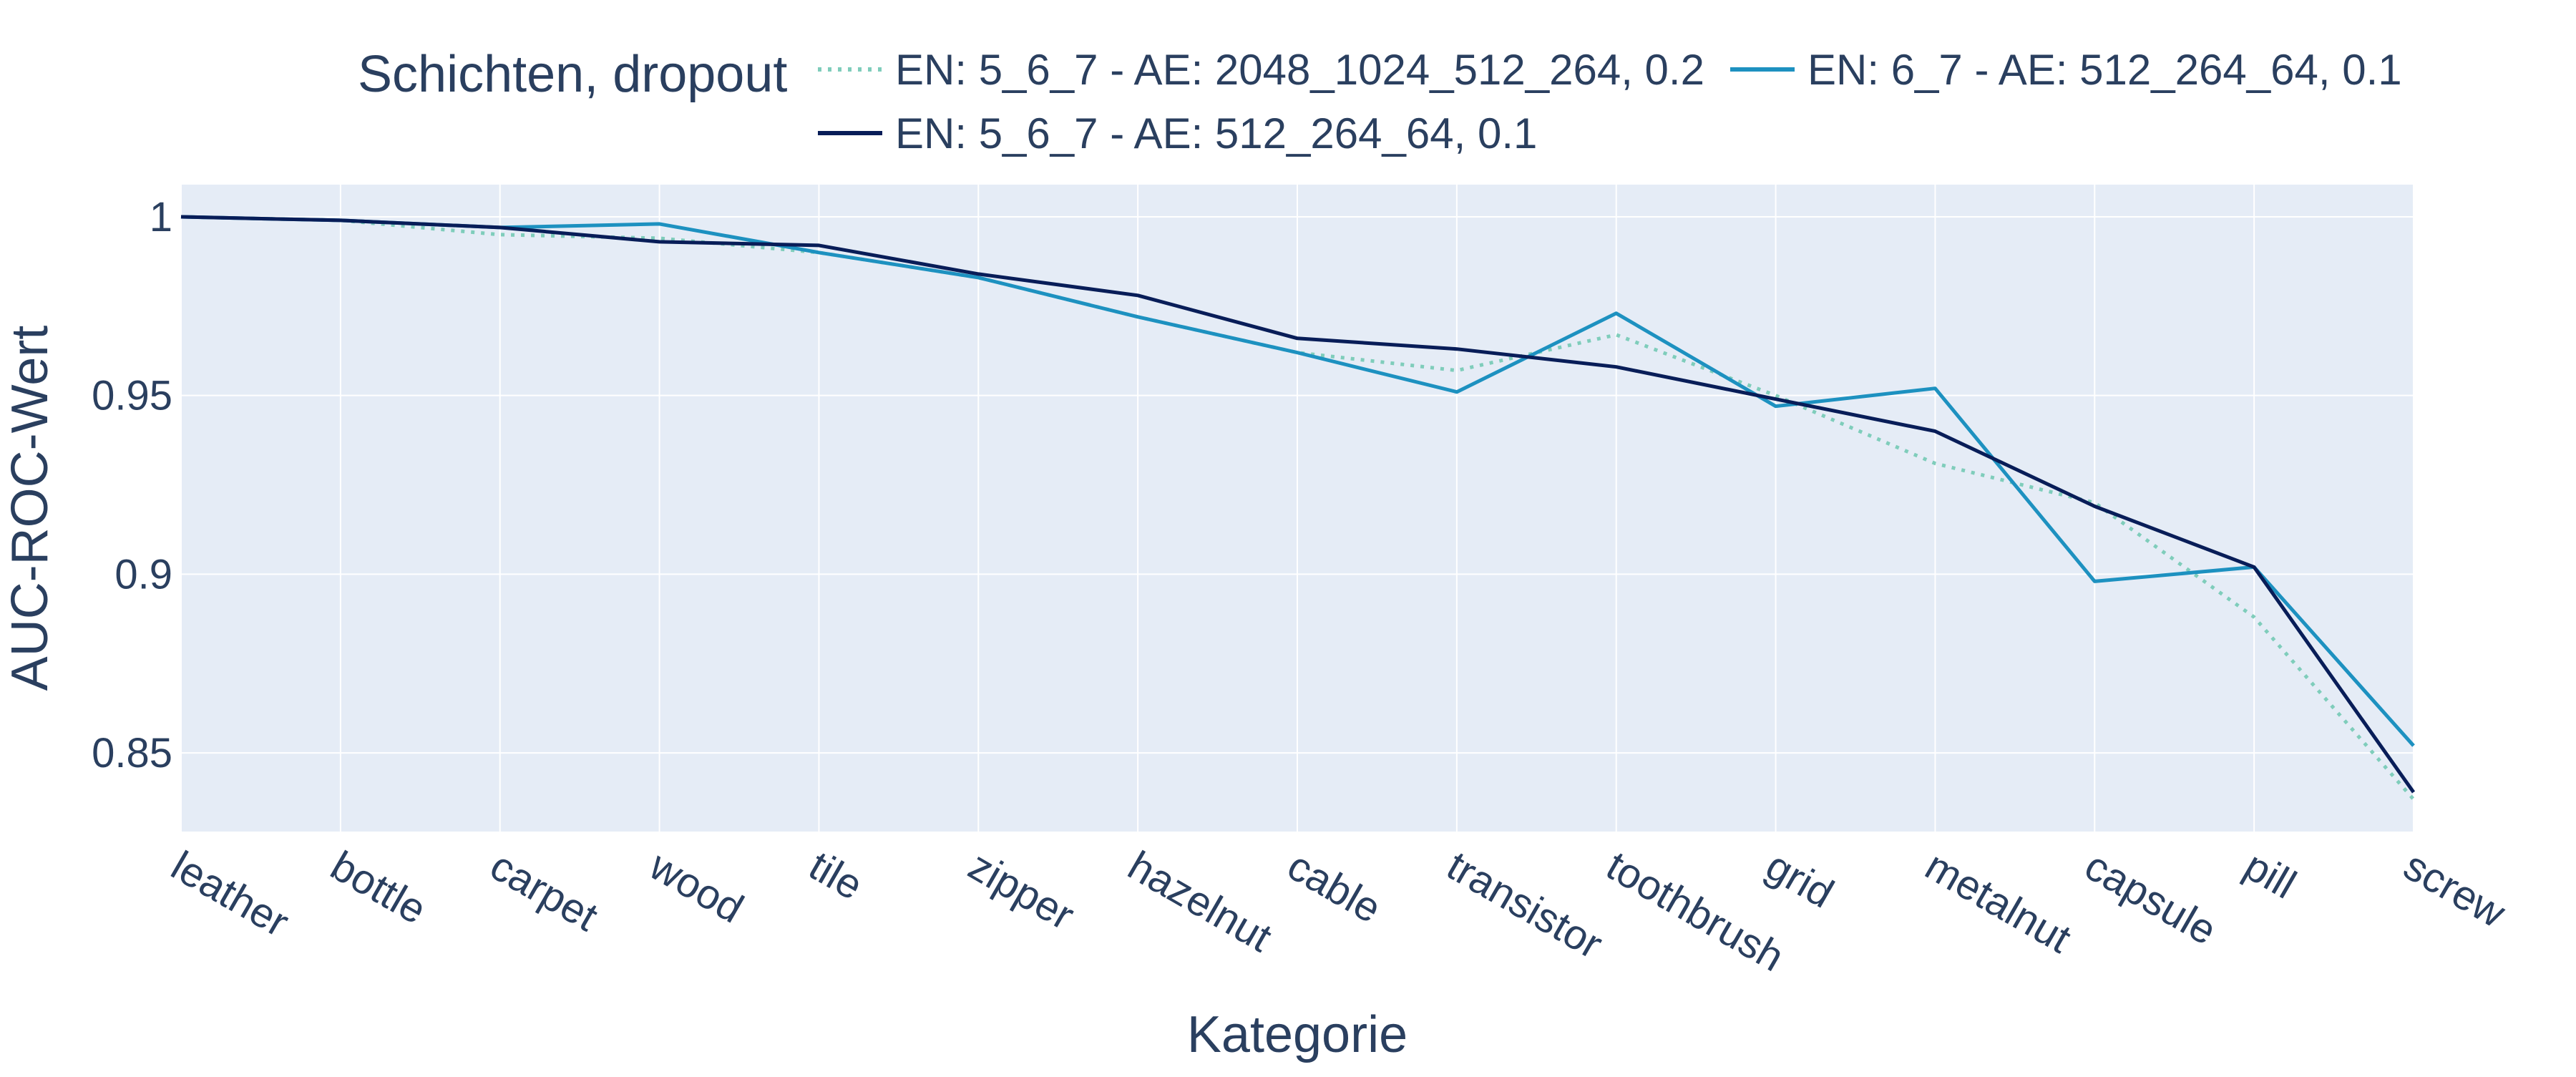 Image resolution: width=2576 pixels, height=1077 pixels. Describe the element at coordinates (2151, 898) in the screenshot. I see `x-tick-label: capsule` at that location.